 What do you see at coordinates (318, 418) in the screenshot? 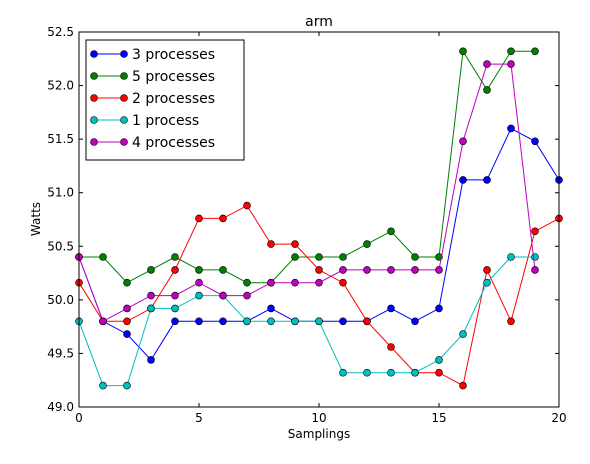
I see `x-tick-label: 10` at bounding box center [318, 418].